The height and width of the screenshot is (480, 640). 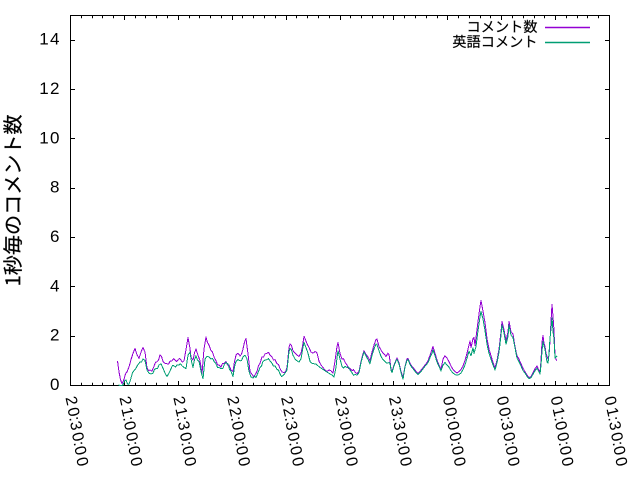 I want to click on svg-text: 8, so click(x=55, y=187).